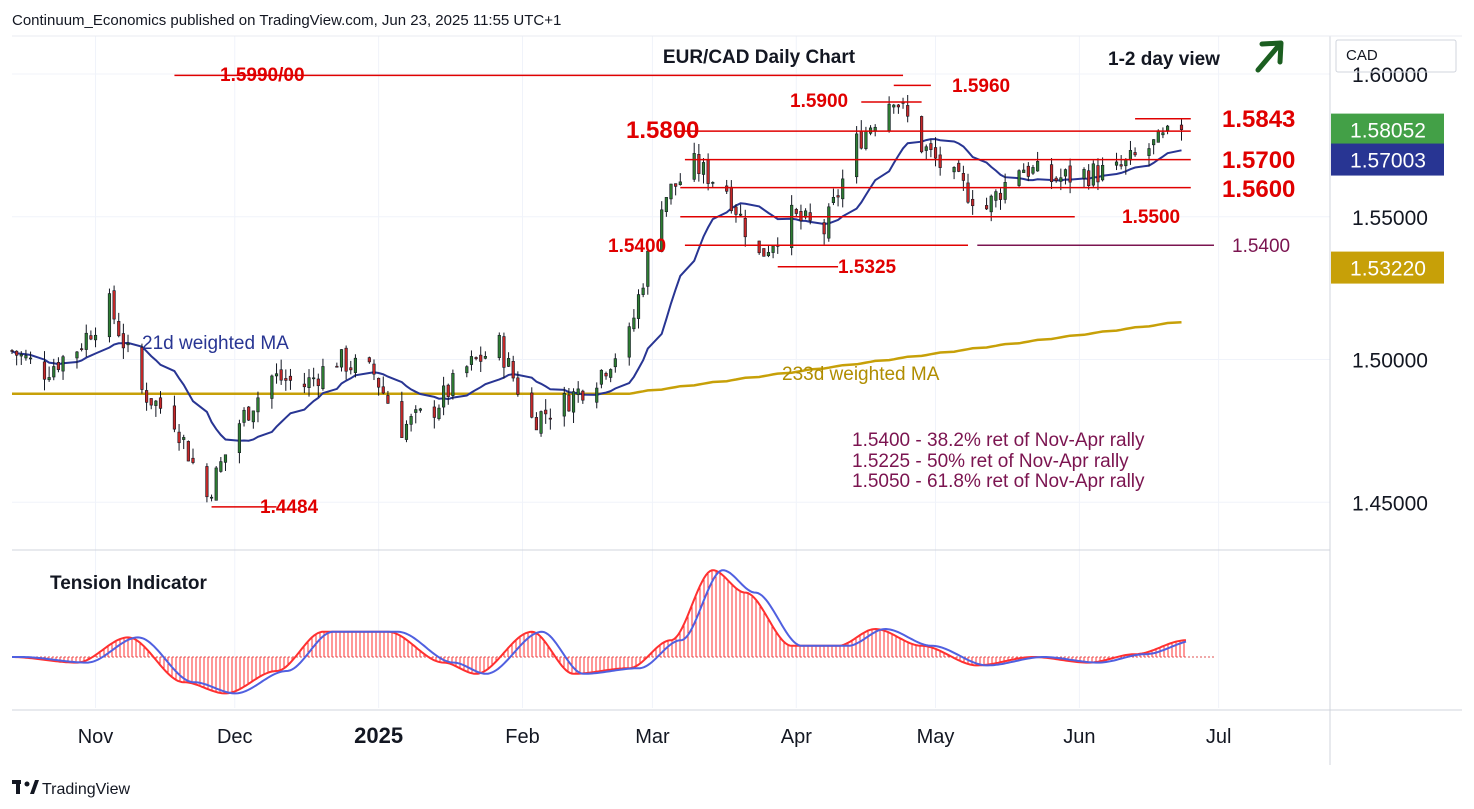 Image resolution: width=1474 pixels, height=809 pixels. Describe the element at coordinates (262, 75) in the screenshot. I see `level-label-15990: 1.5990/00` at that location.